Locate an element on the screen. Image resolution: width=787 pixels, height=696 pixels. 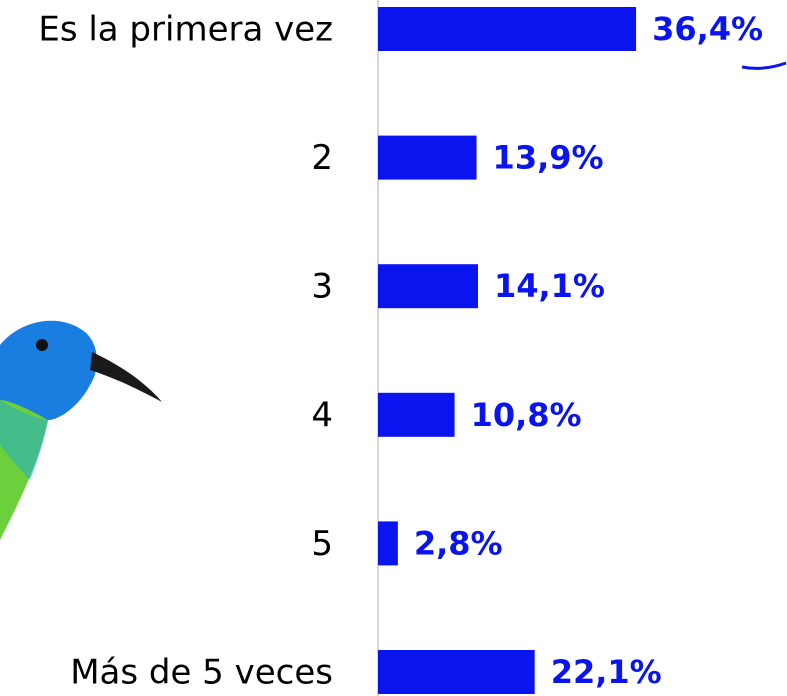
bird-illustration is located at coordinates (81, 430).